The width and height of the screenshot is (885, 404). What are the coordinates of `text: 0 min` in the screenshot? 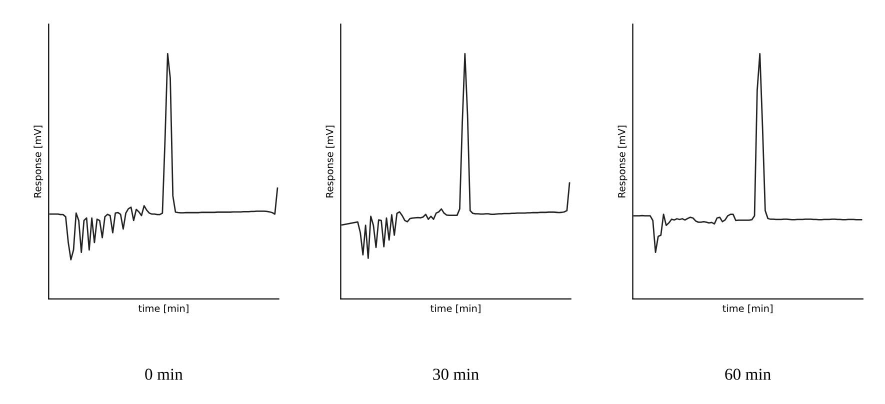 It's located at (164, 374).